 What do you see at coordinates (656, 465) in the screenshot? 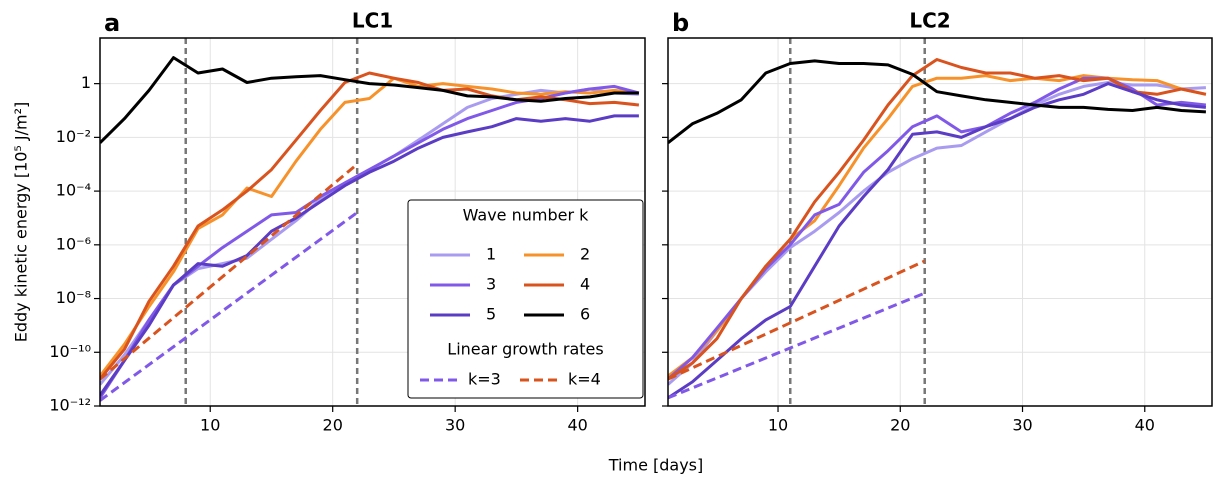
I see `x-axis-label: Time [days]` at bounding box center [656, 465].